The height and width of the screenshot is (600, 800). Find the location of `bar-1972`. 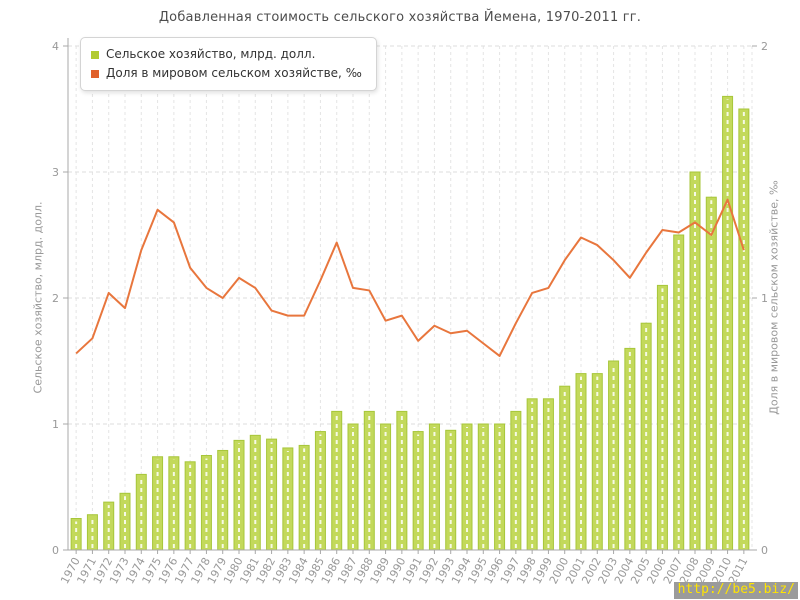

bar-1972 is located at coordinates (109, 526).